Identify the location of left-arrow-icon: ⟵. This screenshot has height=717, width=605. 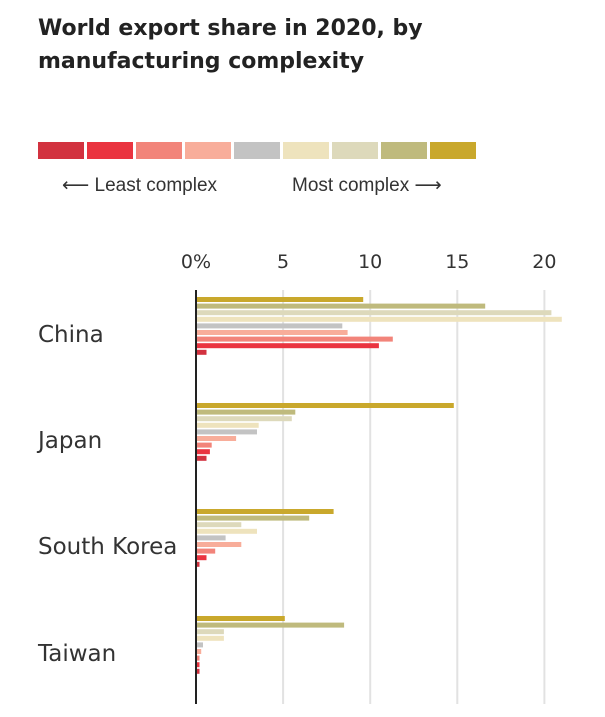
(76, 185).